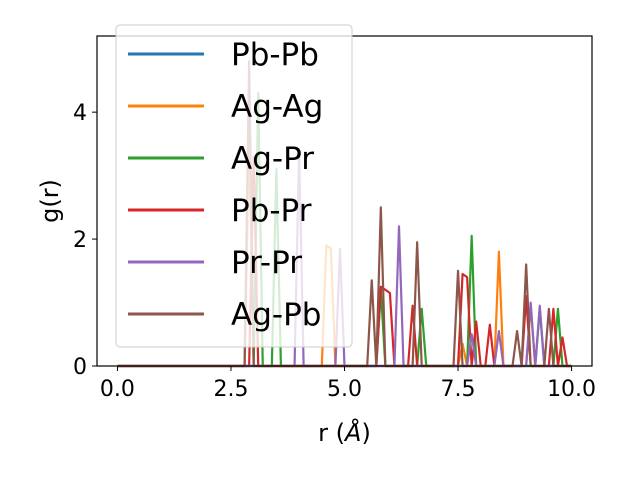  What do you see at coordinates (230, 389) in the screenshot?
I see `x-tick-label: 2.5` at bounding box center [230, 389].